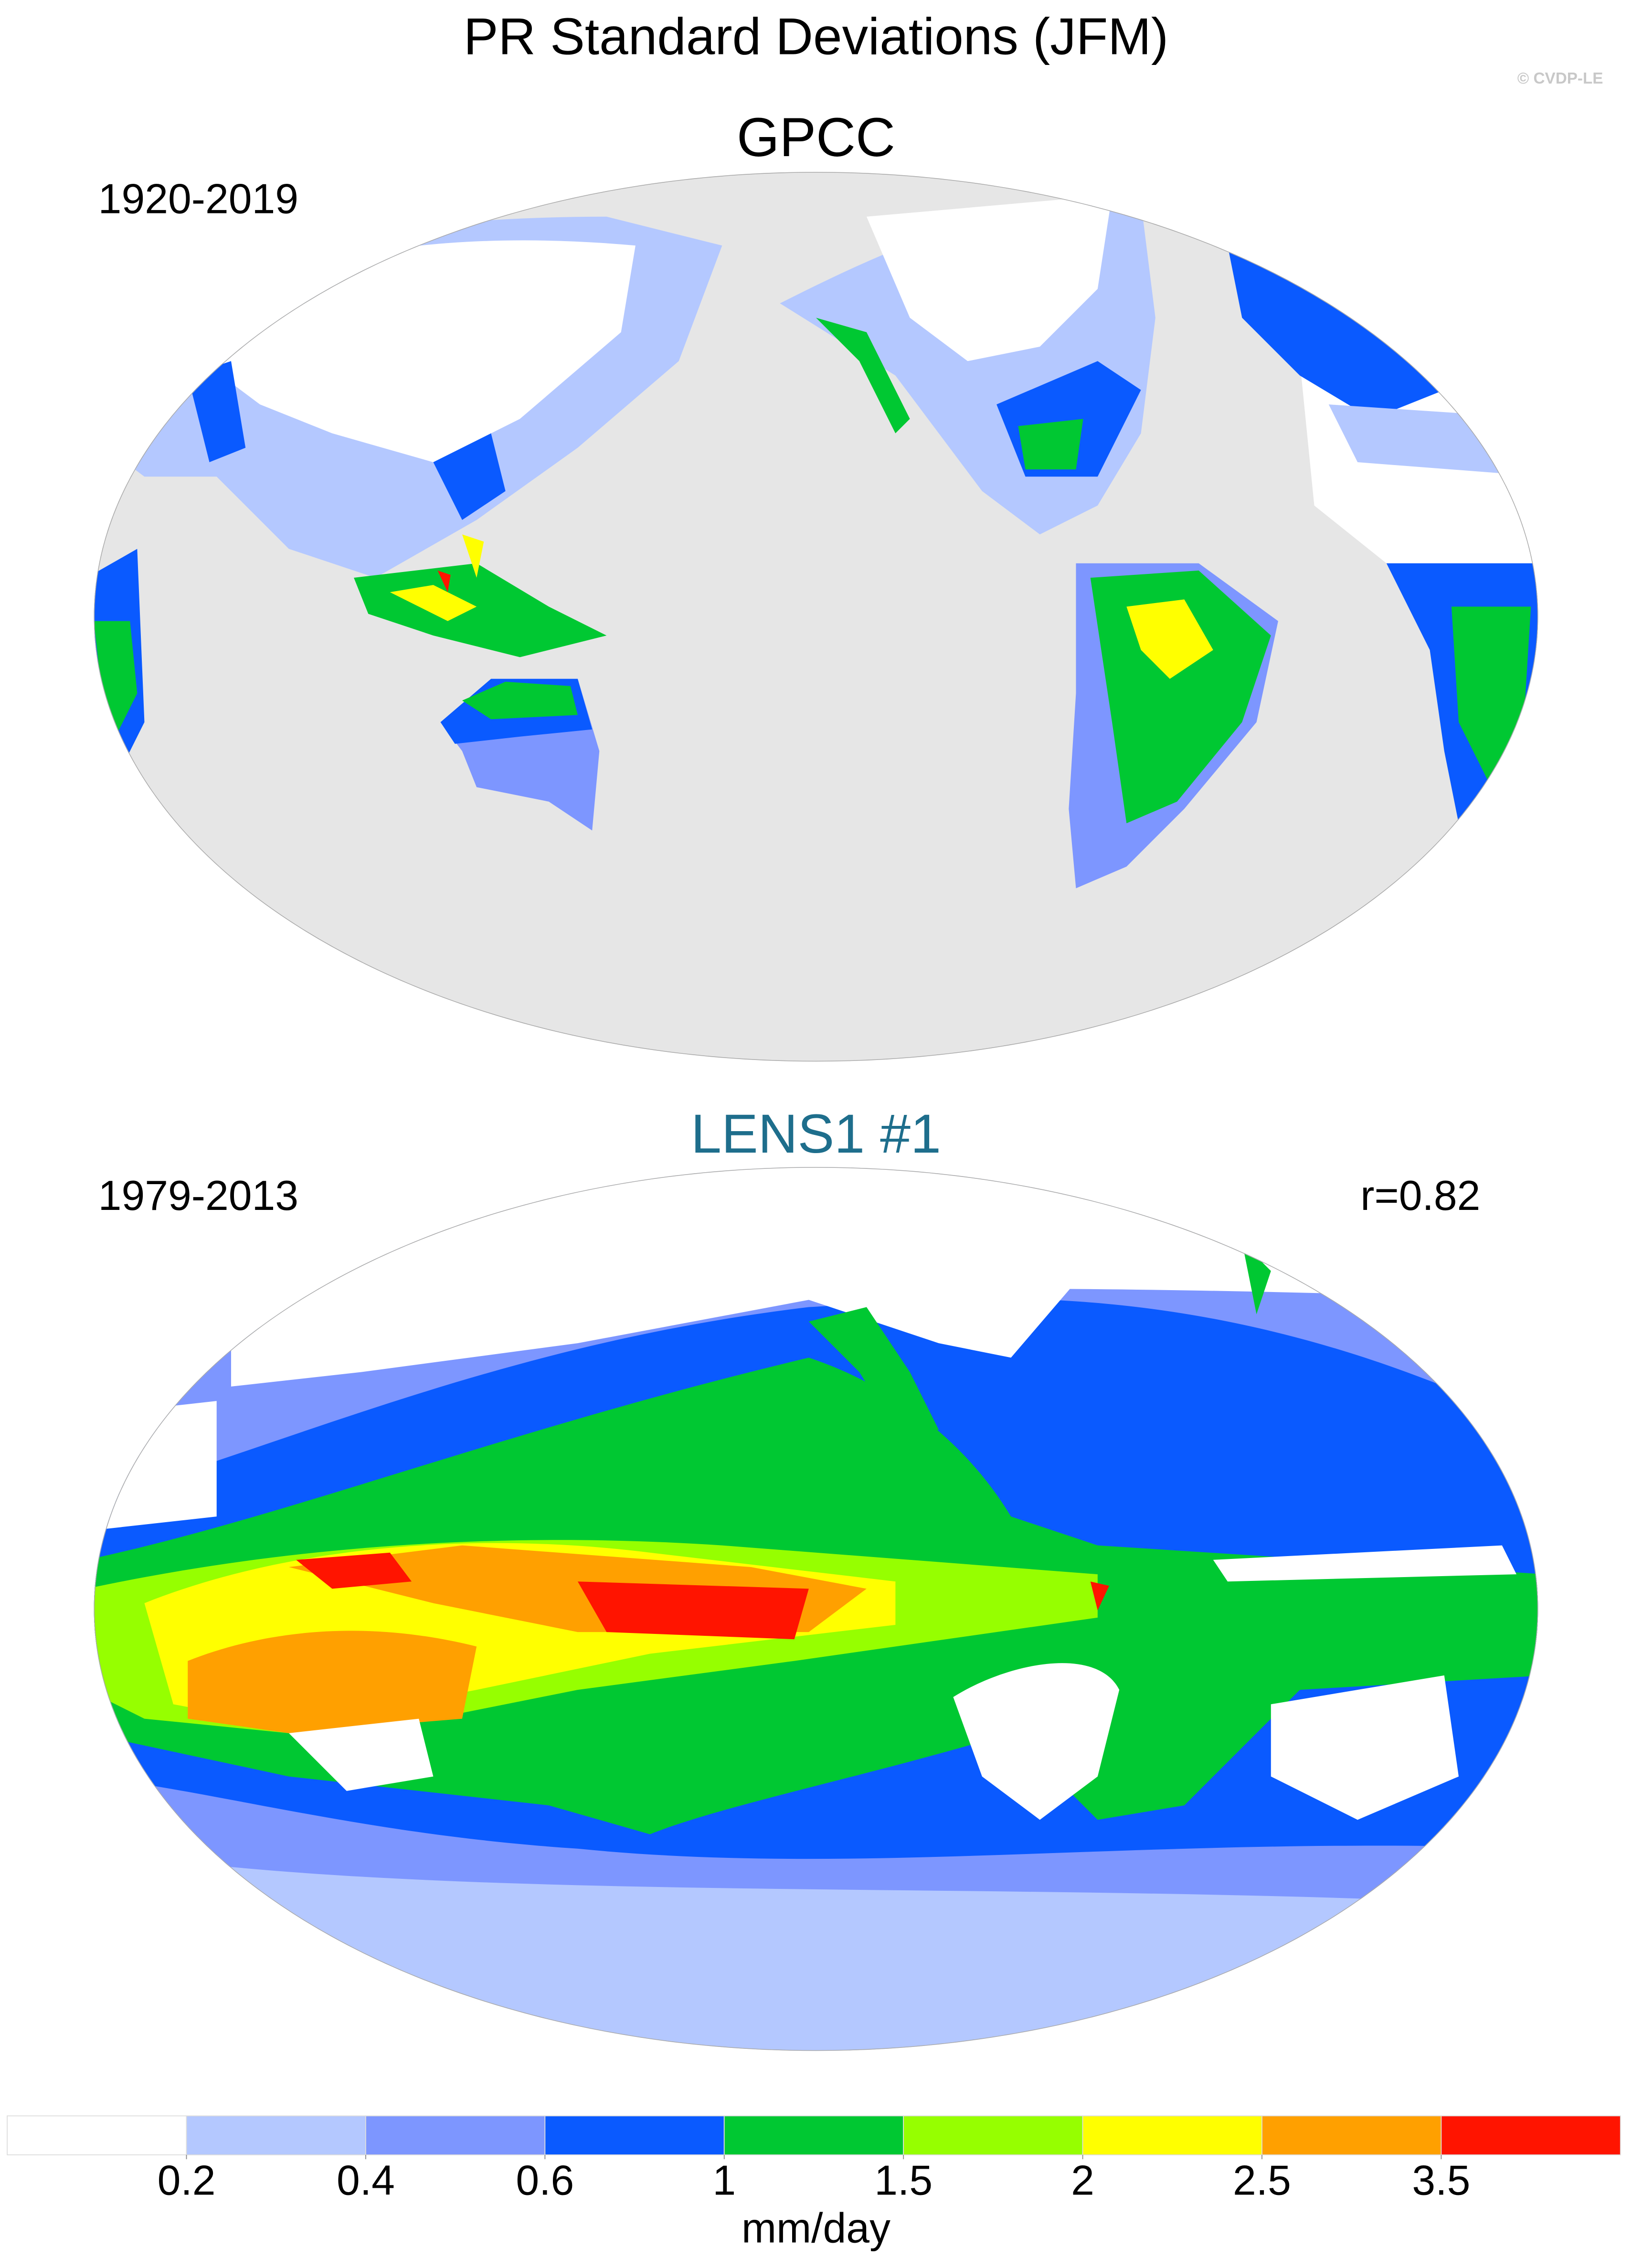 The height and width of the screenshot is (2268, 1632). What do you see at coordinates (903, 2180) in the screenshot?
I see `tick-label: 1.5` at bounding box center [903, 2180].